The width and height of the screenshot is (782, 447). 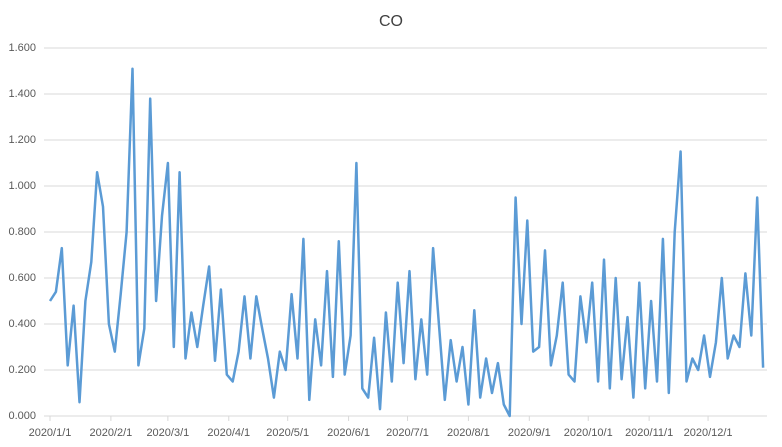 I want to click on y-tick-label: 0.400, so click(x=22, y=324).